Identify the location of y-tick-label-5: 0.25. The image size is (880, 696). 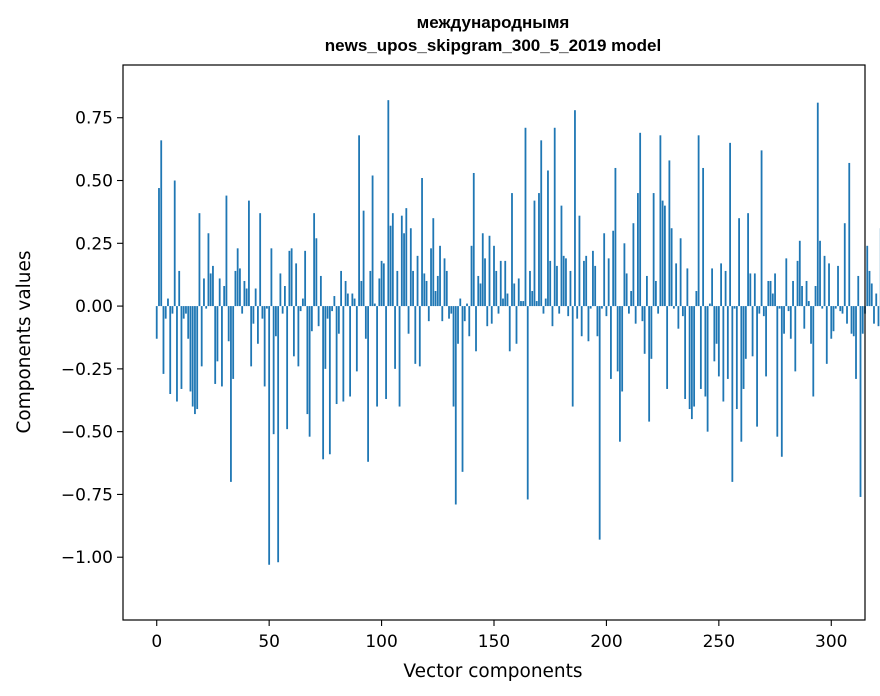
(94, 244).